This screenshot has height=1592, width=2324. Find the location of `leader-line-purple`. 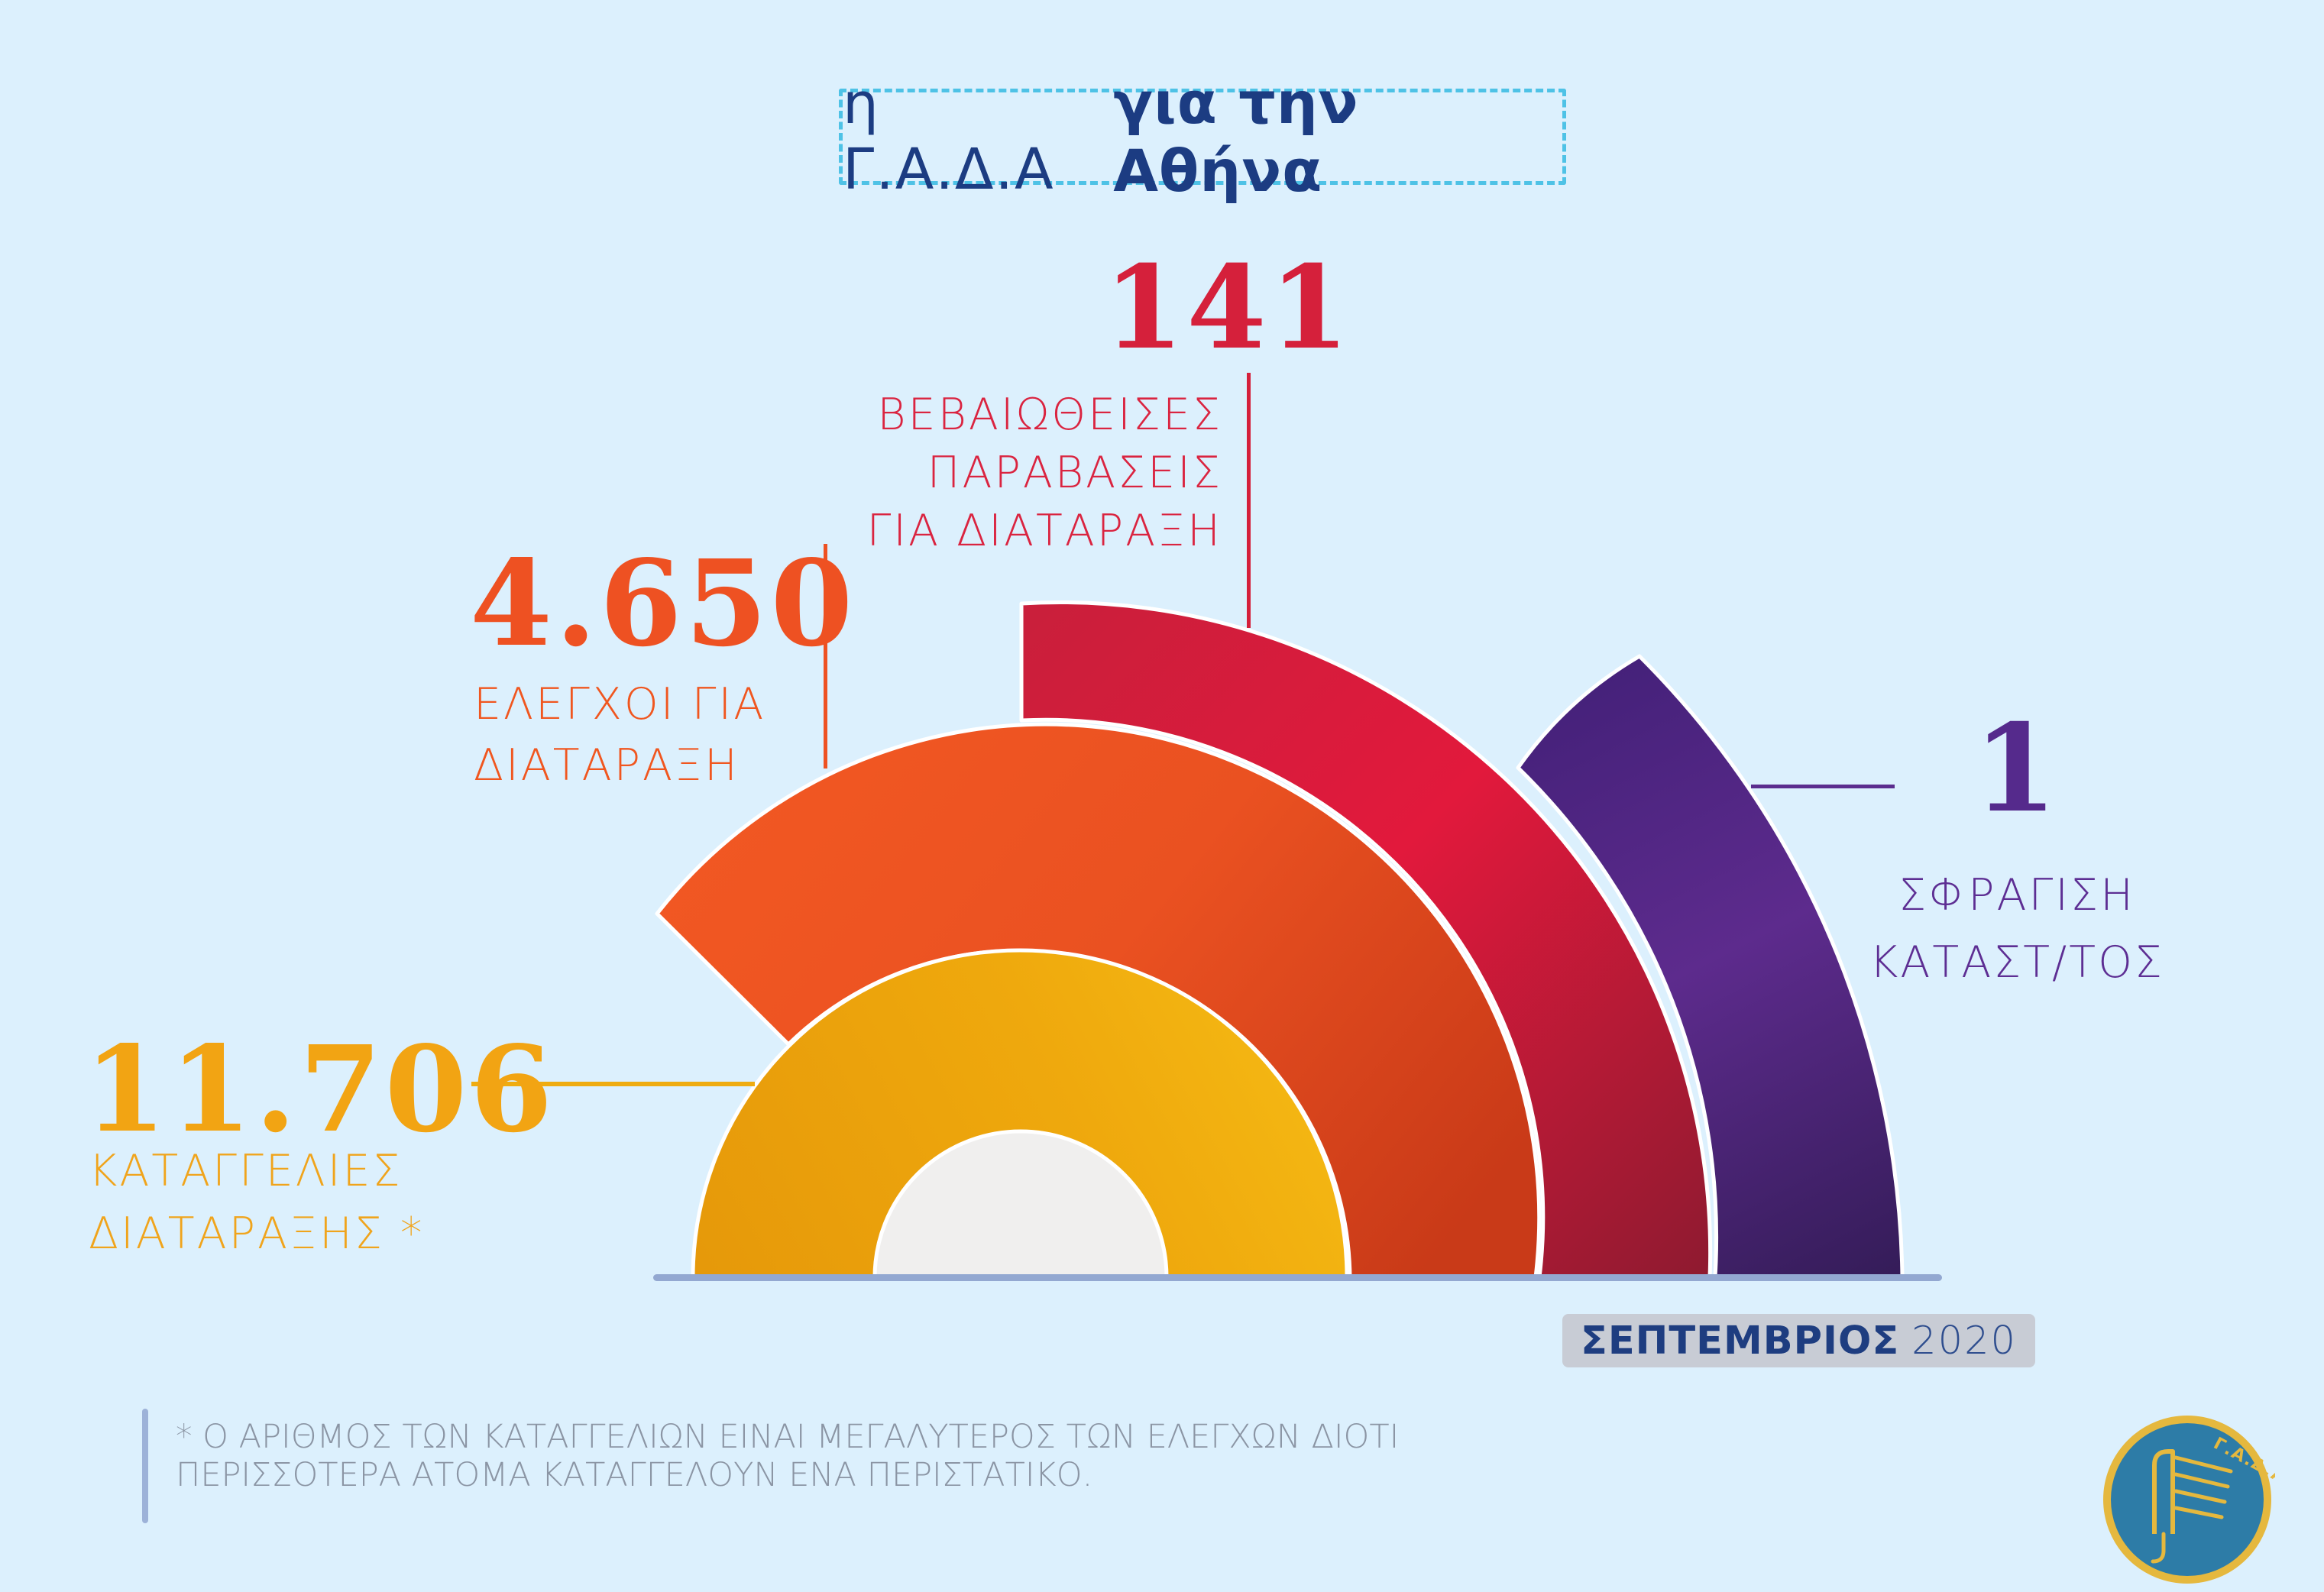

leader-line-purple is located at coordinates (1823, 786).